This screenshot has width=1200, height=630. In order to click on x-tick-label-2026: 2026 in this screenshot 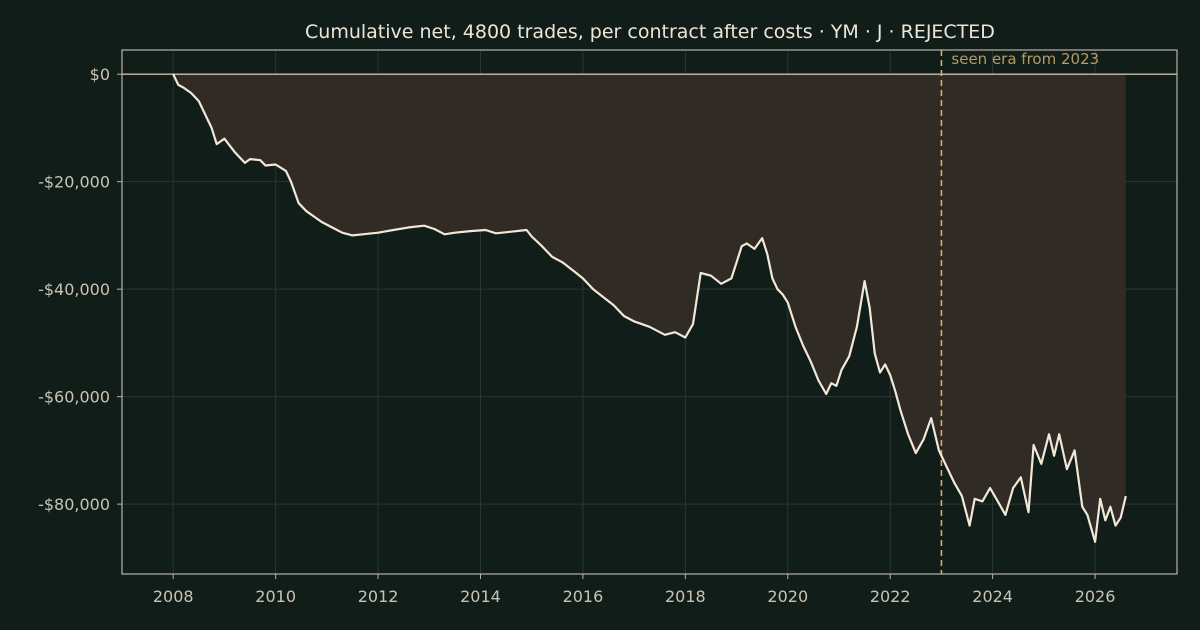, I will do `click(1095, 596)`.